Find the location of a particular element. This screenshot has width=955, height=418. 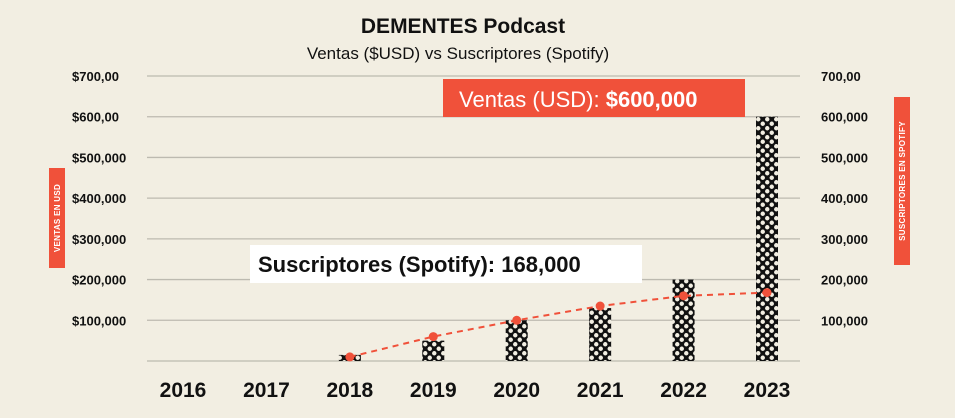

y-left-tick-label: $600,00 is located at coordinates (95, 117).